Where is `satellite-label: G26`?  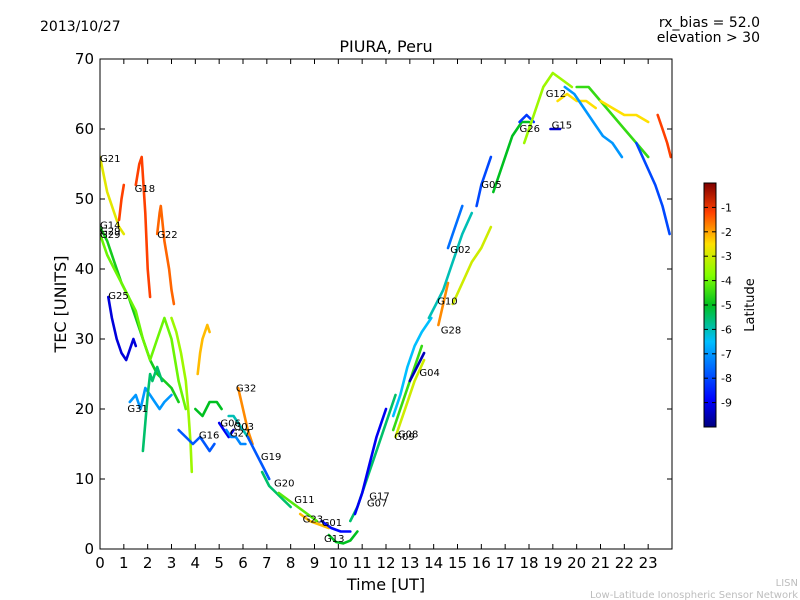 satellite-label: G26 is located at coordinates (530, 129).